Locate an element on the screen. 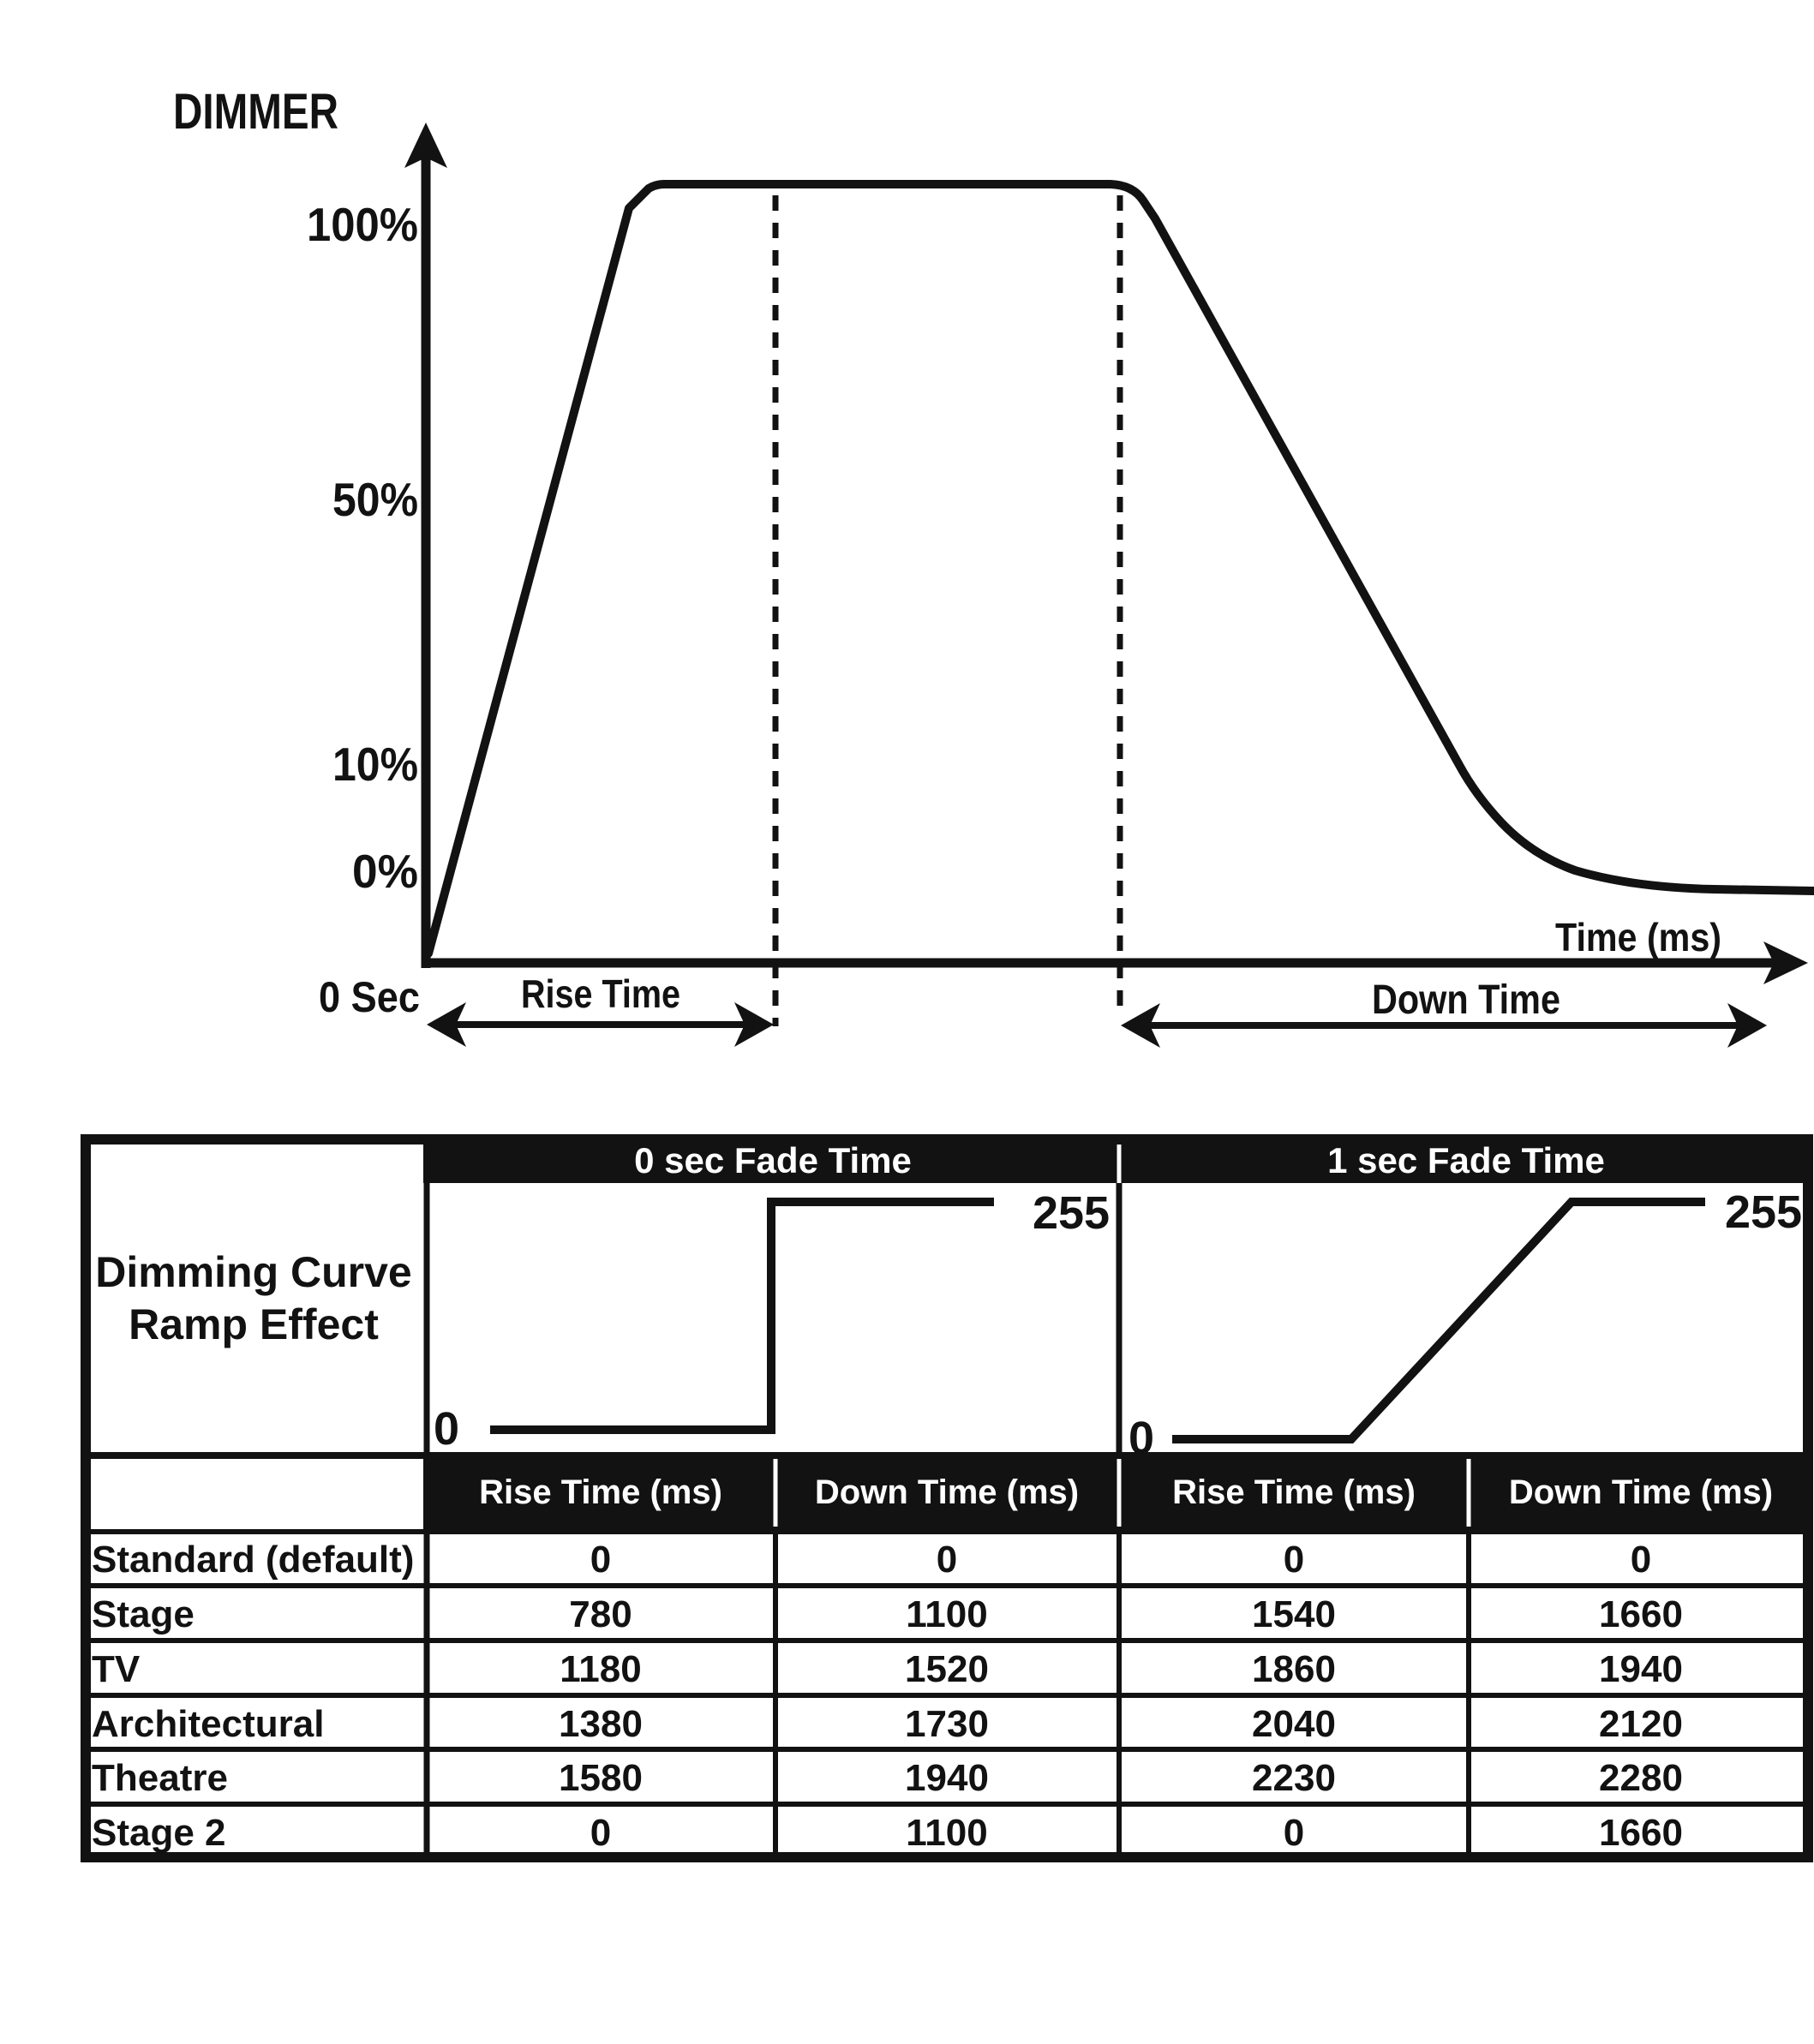 Image resolution: width=1814 pixels, height=2044 pixels. svg-text: 1540 is located at coordinates (1294, 1614).